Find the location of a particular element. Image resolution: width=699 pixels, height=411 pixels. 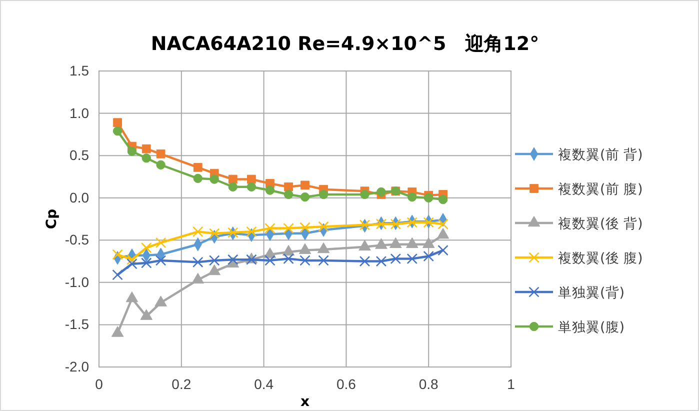

y-axis-title: Cp is located at coordinates (52, 219).